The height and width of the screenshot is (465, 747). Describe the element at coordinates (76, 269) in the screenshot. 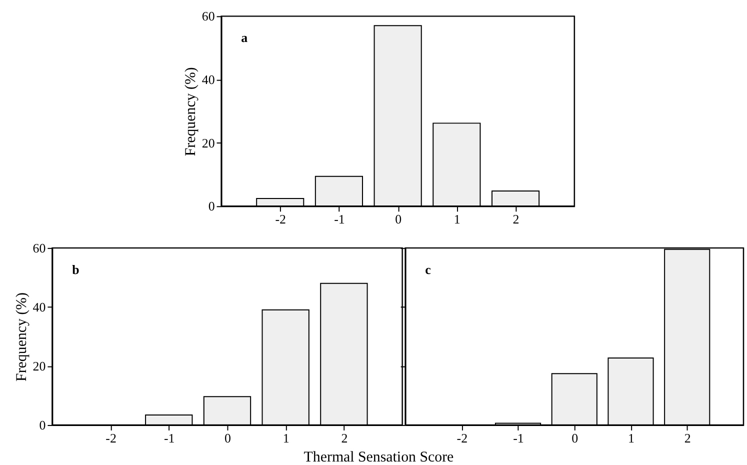

I see `annotation: b` at that location.